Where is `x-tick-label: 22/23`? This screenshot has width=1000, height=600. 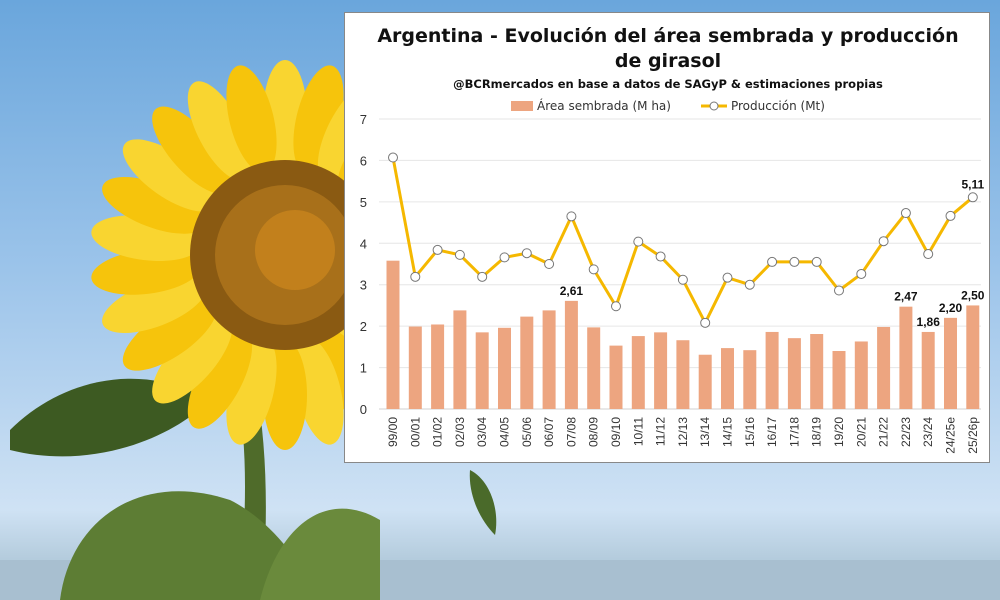 x-tick-label: 22/23 is located at coordinates (906, 432).